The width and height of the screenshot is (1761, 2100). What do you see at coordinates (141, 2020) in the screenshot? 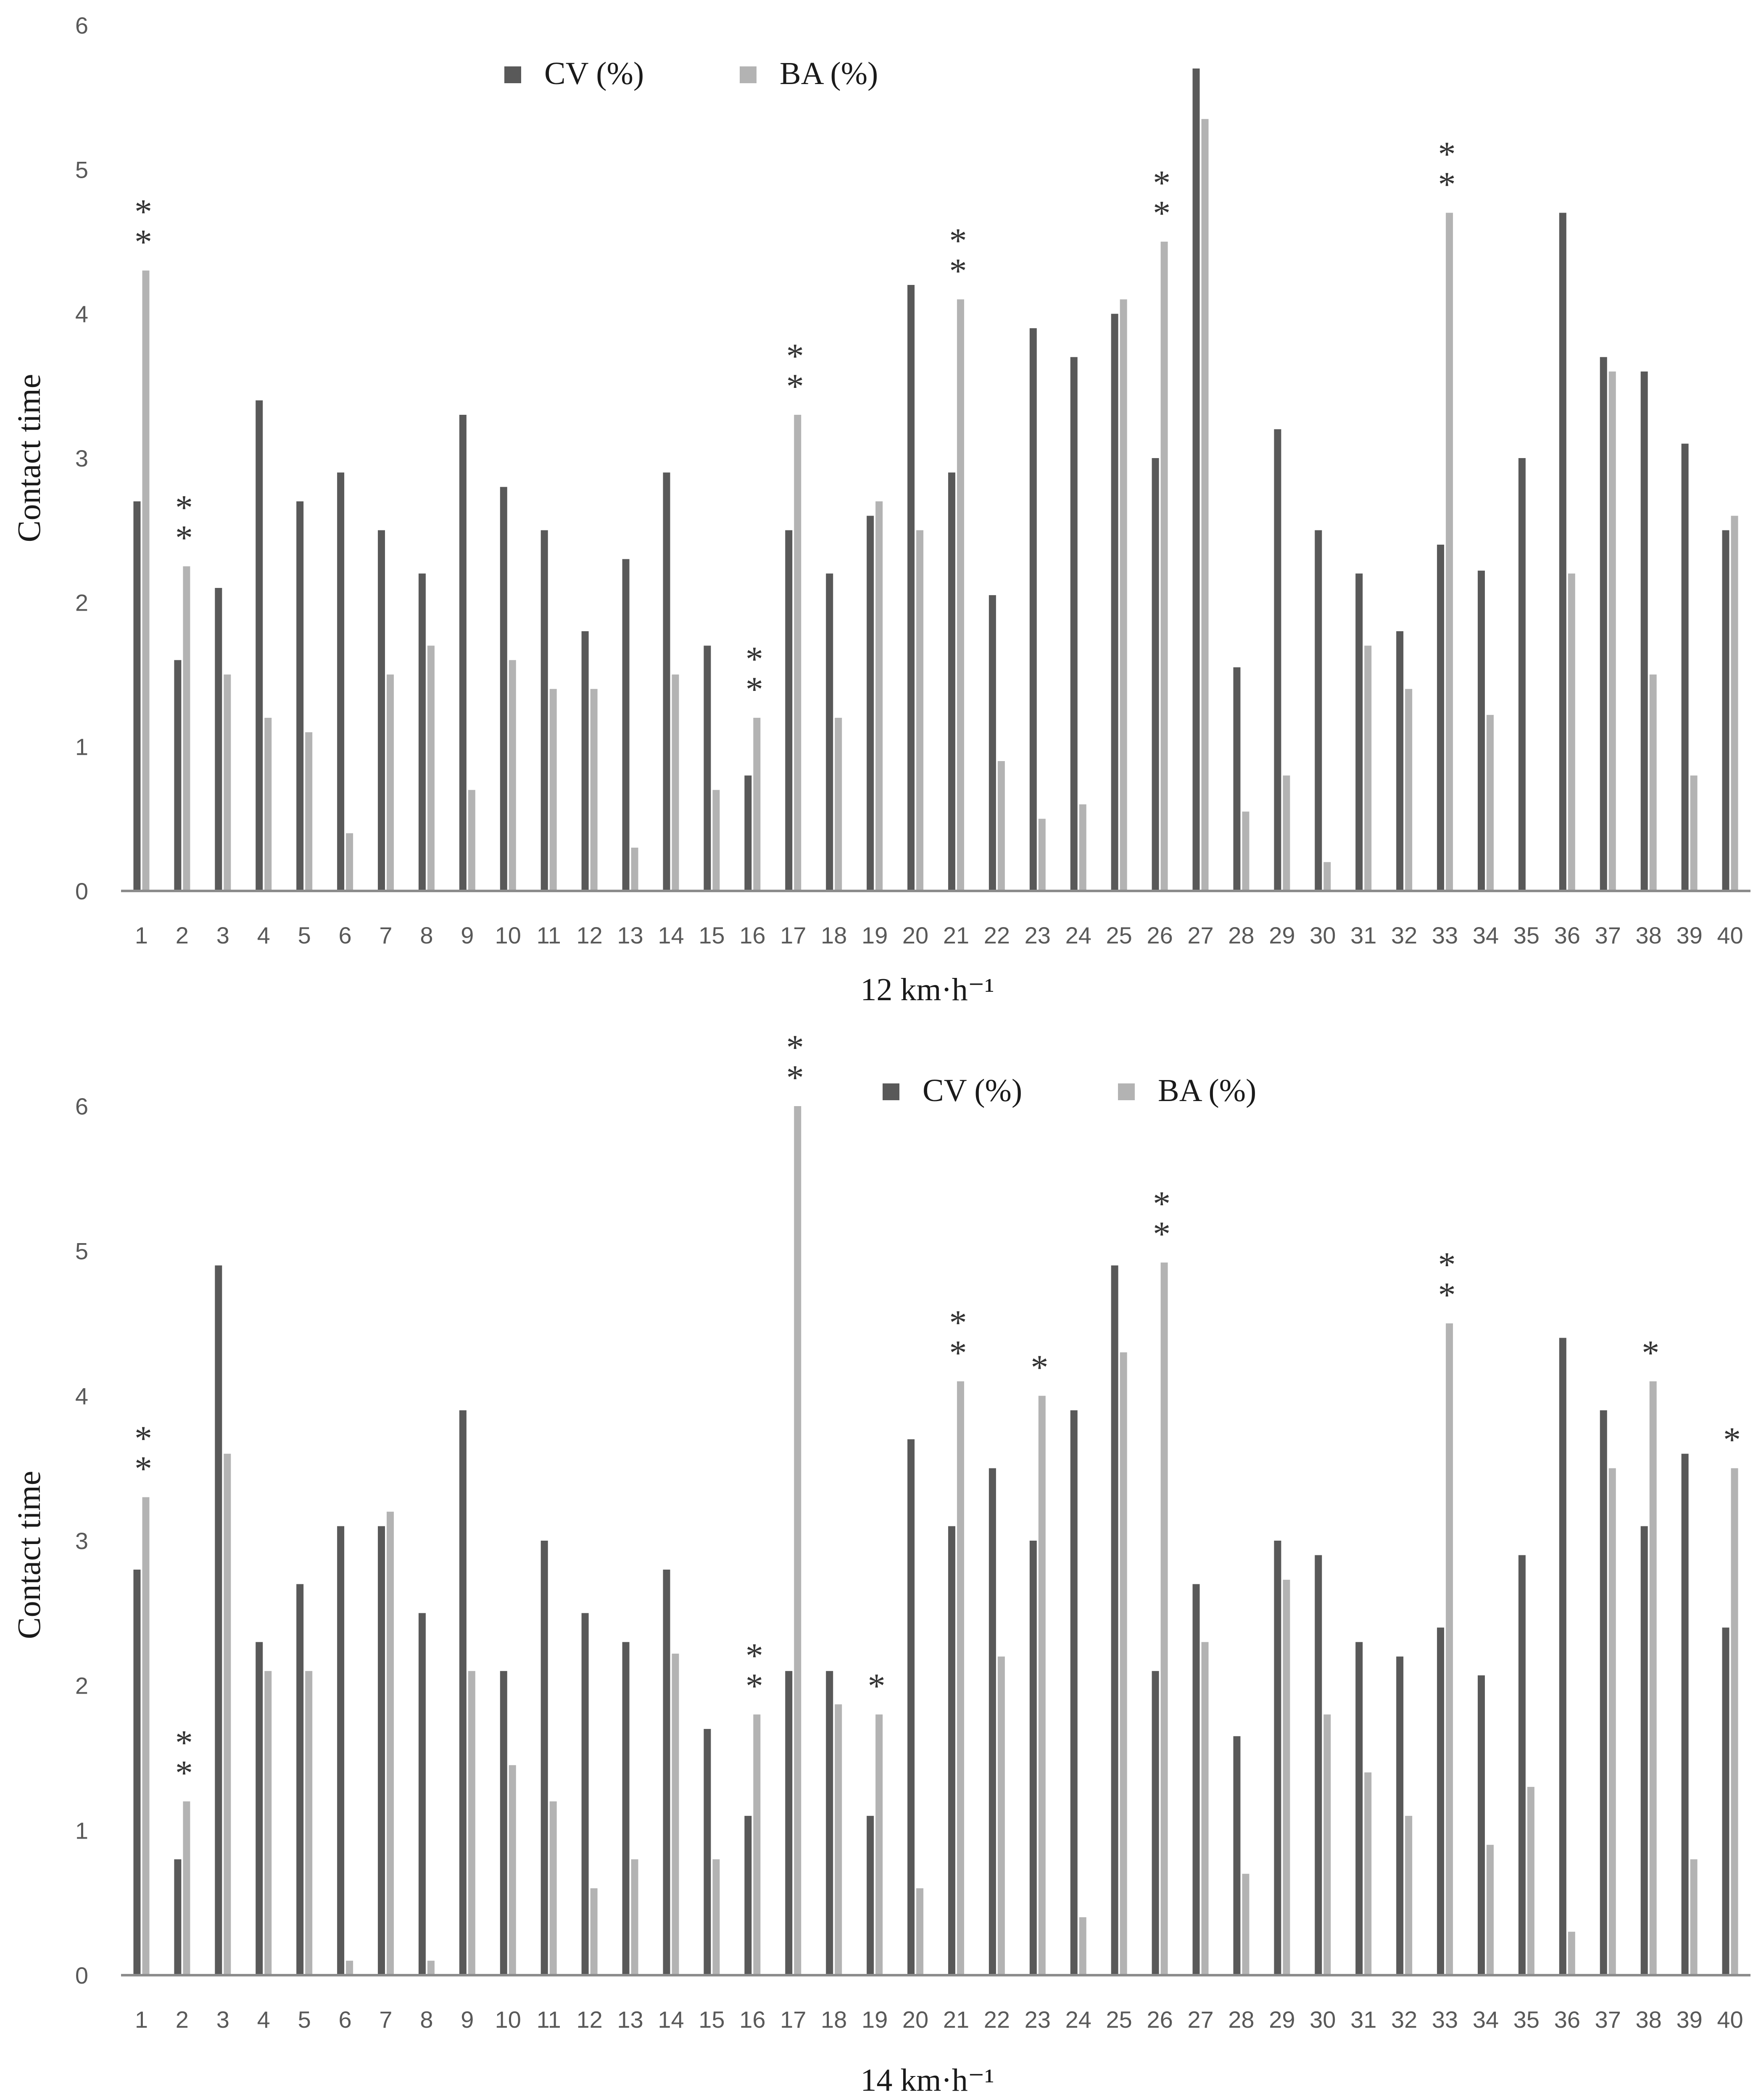
I see `x-tick-label: 1` at bounding box center [141, 2020].